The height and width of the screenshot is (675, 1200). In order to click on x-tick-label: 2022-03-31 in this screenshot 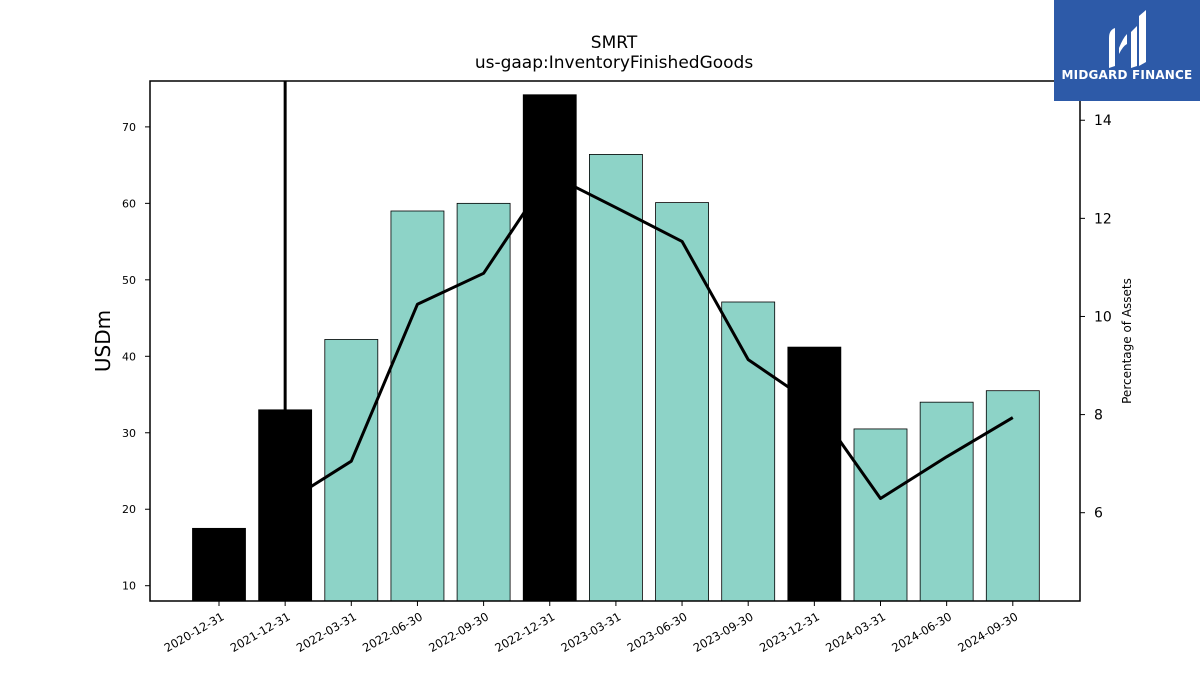, I will do `click(326, 632)`.